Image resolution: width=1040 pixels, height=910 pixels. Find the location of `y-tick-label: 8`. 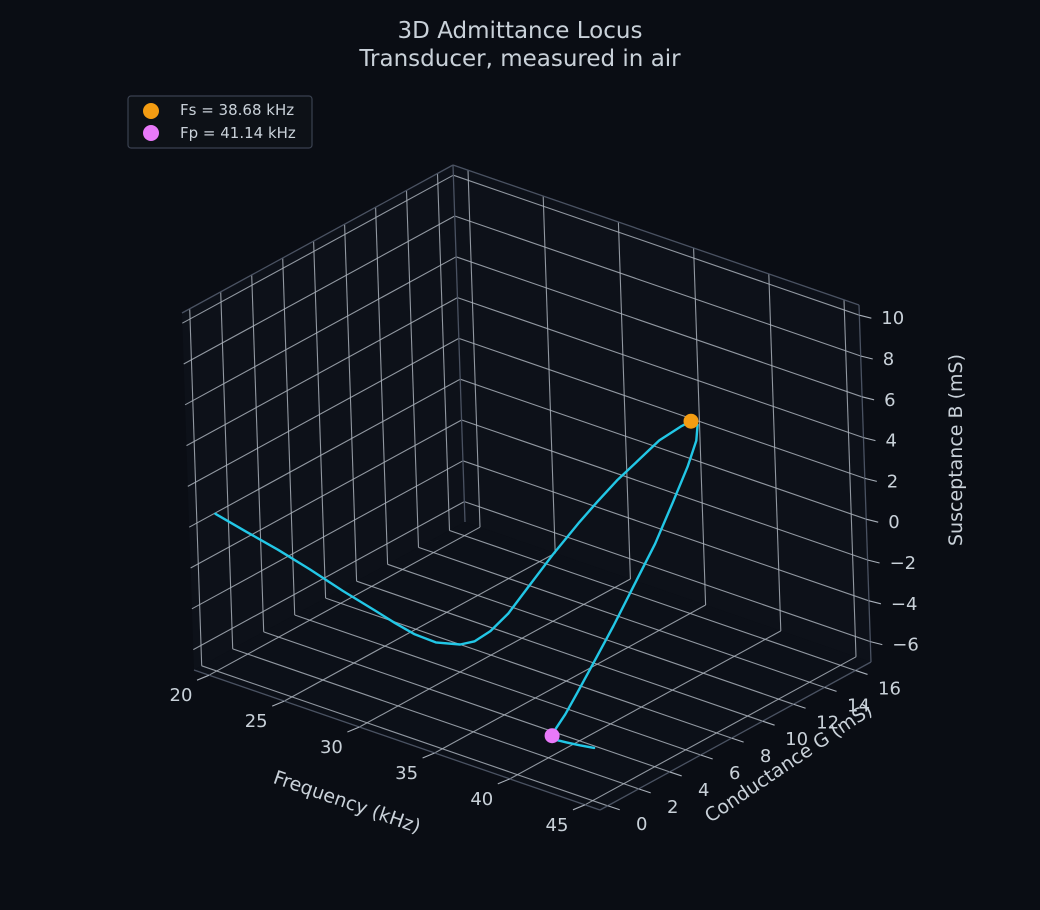

y-tick-label: 8 is located at coordinates (765, 756).